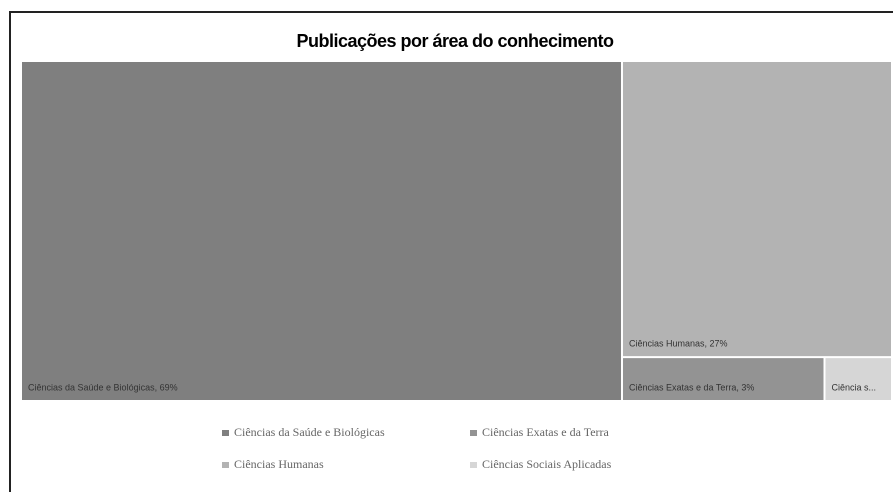 This screenshot has width=893, height=492. I want to click on chart-title: Publicações por área do conhecimento, so click(455, 41).